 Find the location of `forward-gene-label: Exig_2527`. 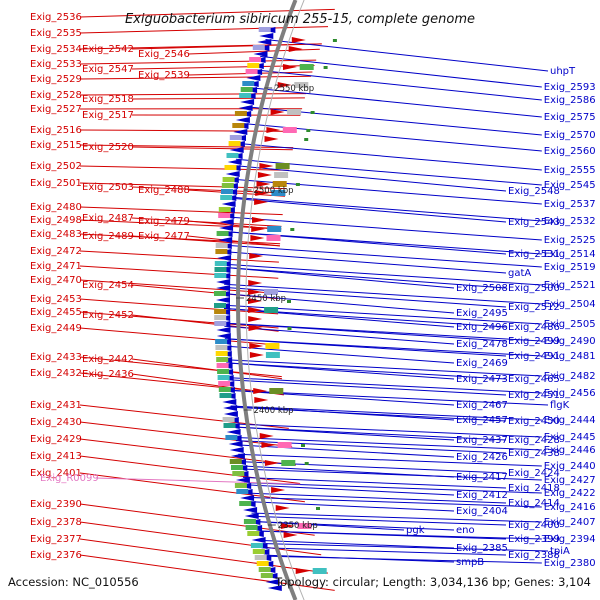

forward-gene-label: Exig_2527 is located at coordinates (56, 109).